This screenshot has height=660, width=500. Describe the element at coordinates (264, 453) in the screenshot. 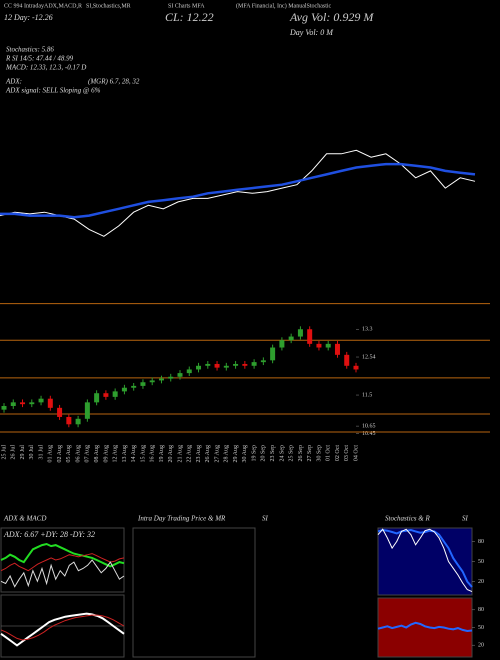

I see `x-tick-label: 20 Sep` at that location.